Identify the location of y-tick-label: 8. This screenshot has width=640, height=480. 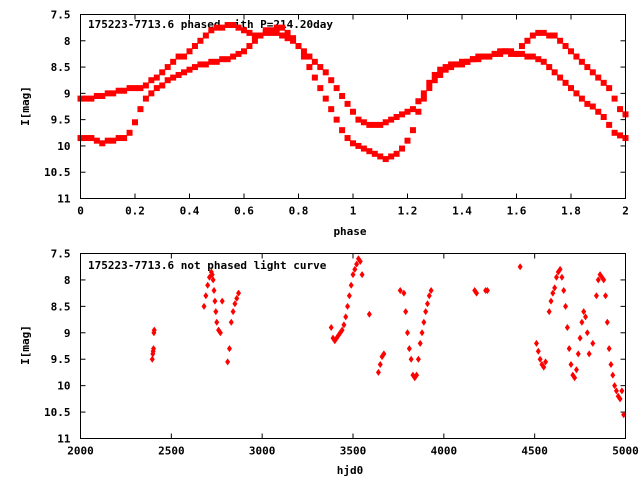
(67, 280).